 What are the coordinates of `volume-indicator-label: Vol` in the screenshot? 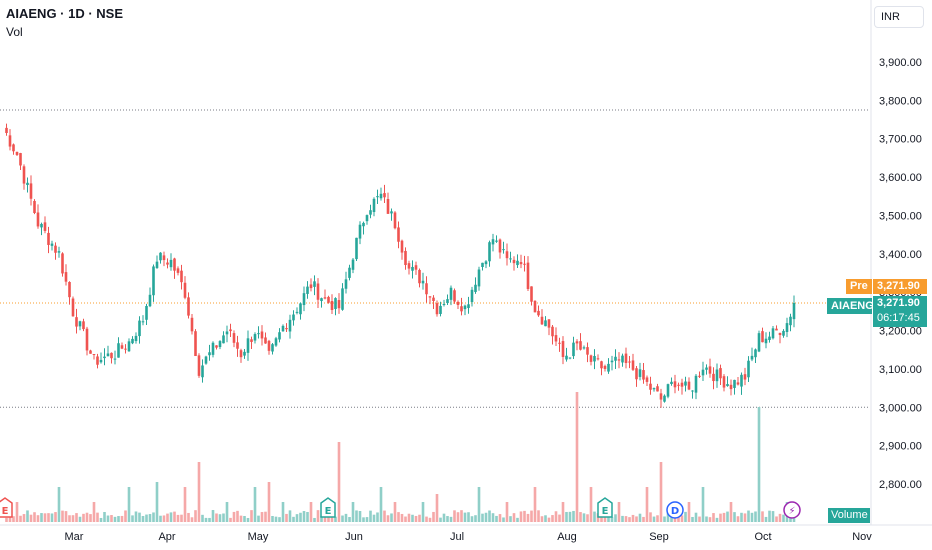 It's located at (14, 32).